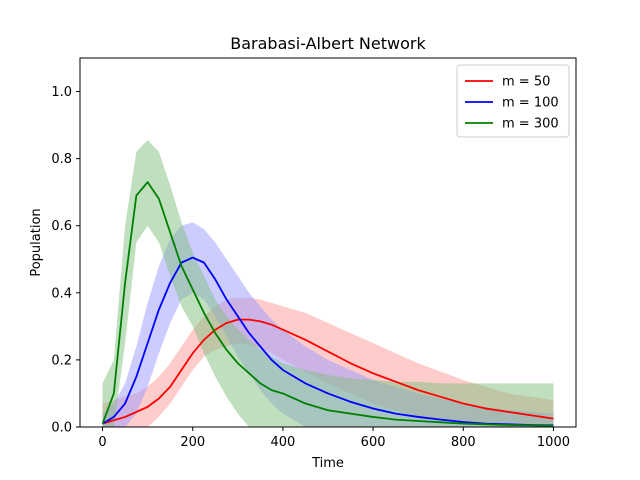  I want to click on legend-label-3: m = 300, so click(530, 124).